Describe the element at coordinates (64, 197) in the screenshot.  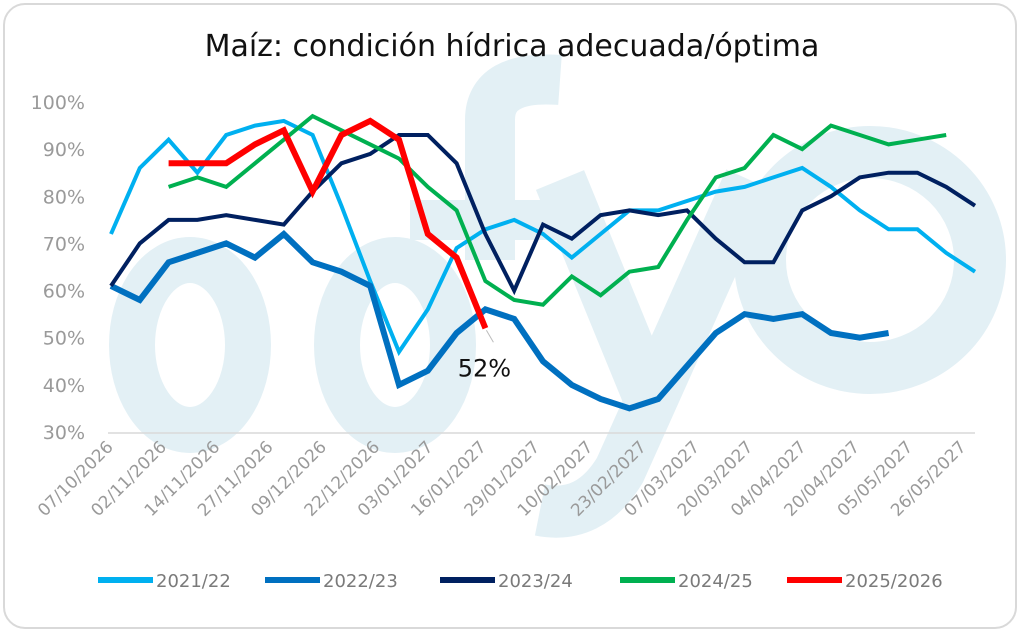
I see `y-tick-label: 80%` at that location.